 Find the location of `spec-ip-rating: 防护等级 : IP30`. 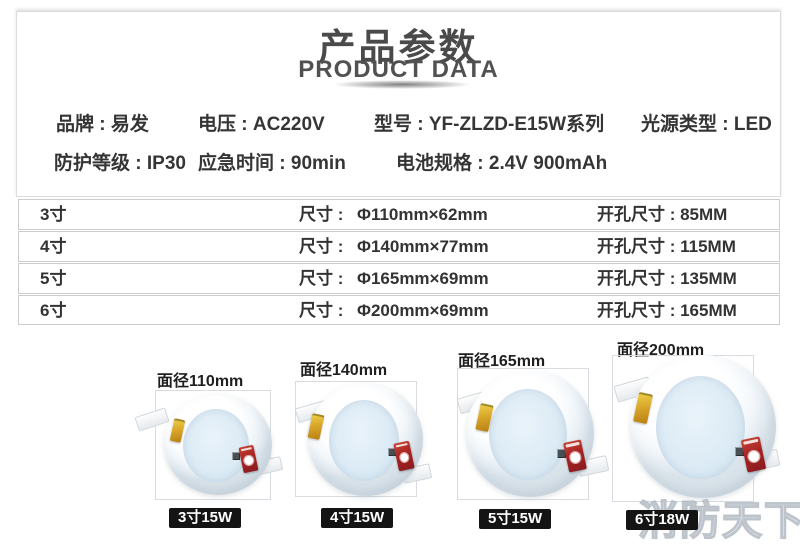

spec-ip-rating: 防护等级 : IP30 is located at coordinates (120, 163).